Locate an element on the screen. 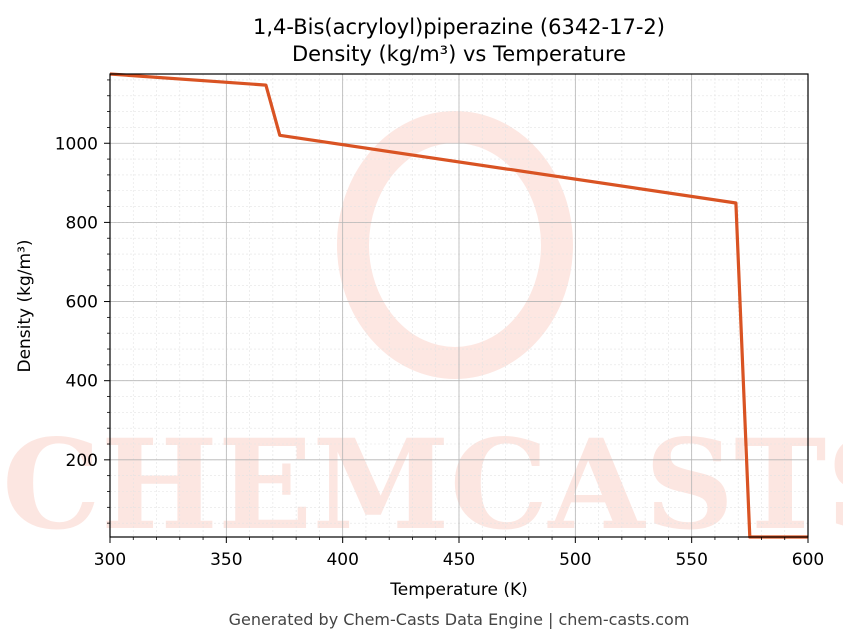 The height and width of the screenshot is (644, 843). x-tick-label: 350 is located at coordinates (226, 560).